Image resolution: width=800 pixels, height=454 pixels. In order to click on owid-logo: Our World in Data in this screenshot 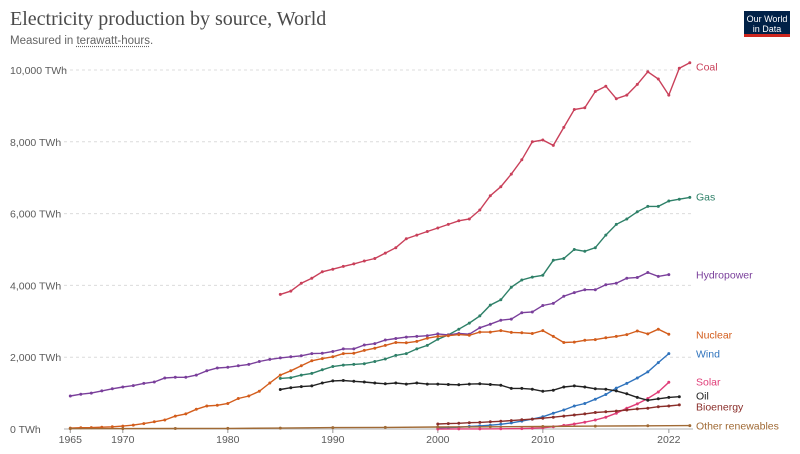, I will do `click(767, 24)`.